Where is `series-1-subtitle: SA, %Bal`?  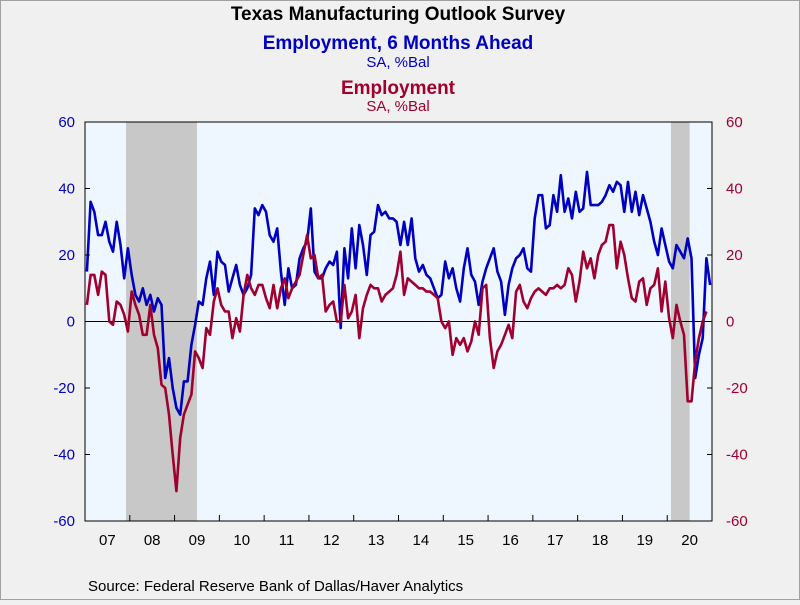 series-1-subtitle: SA, %Bal is located at coordinates (397, 62).